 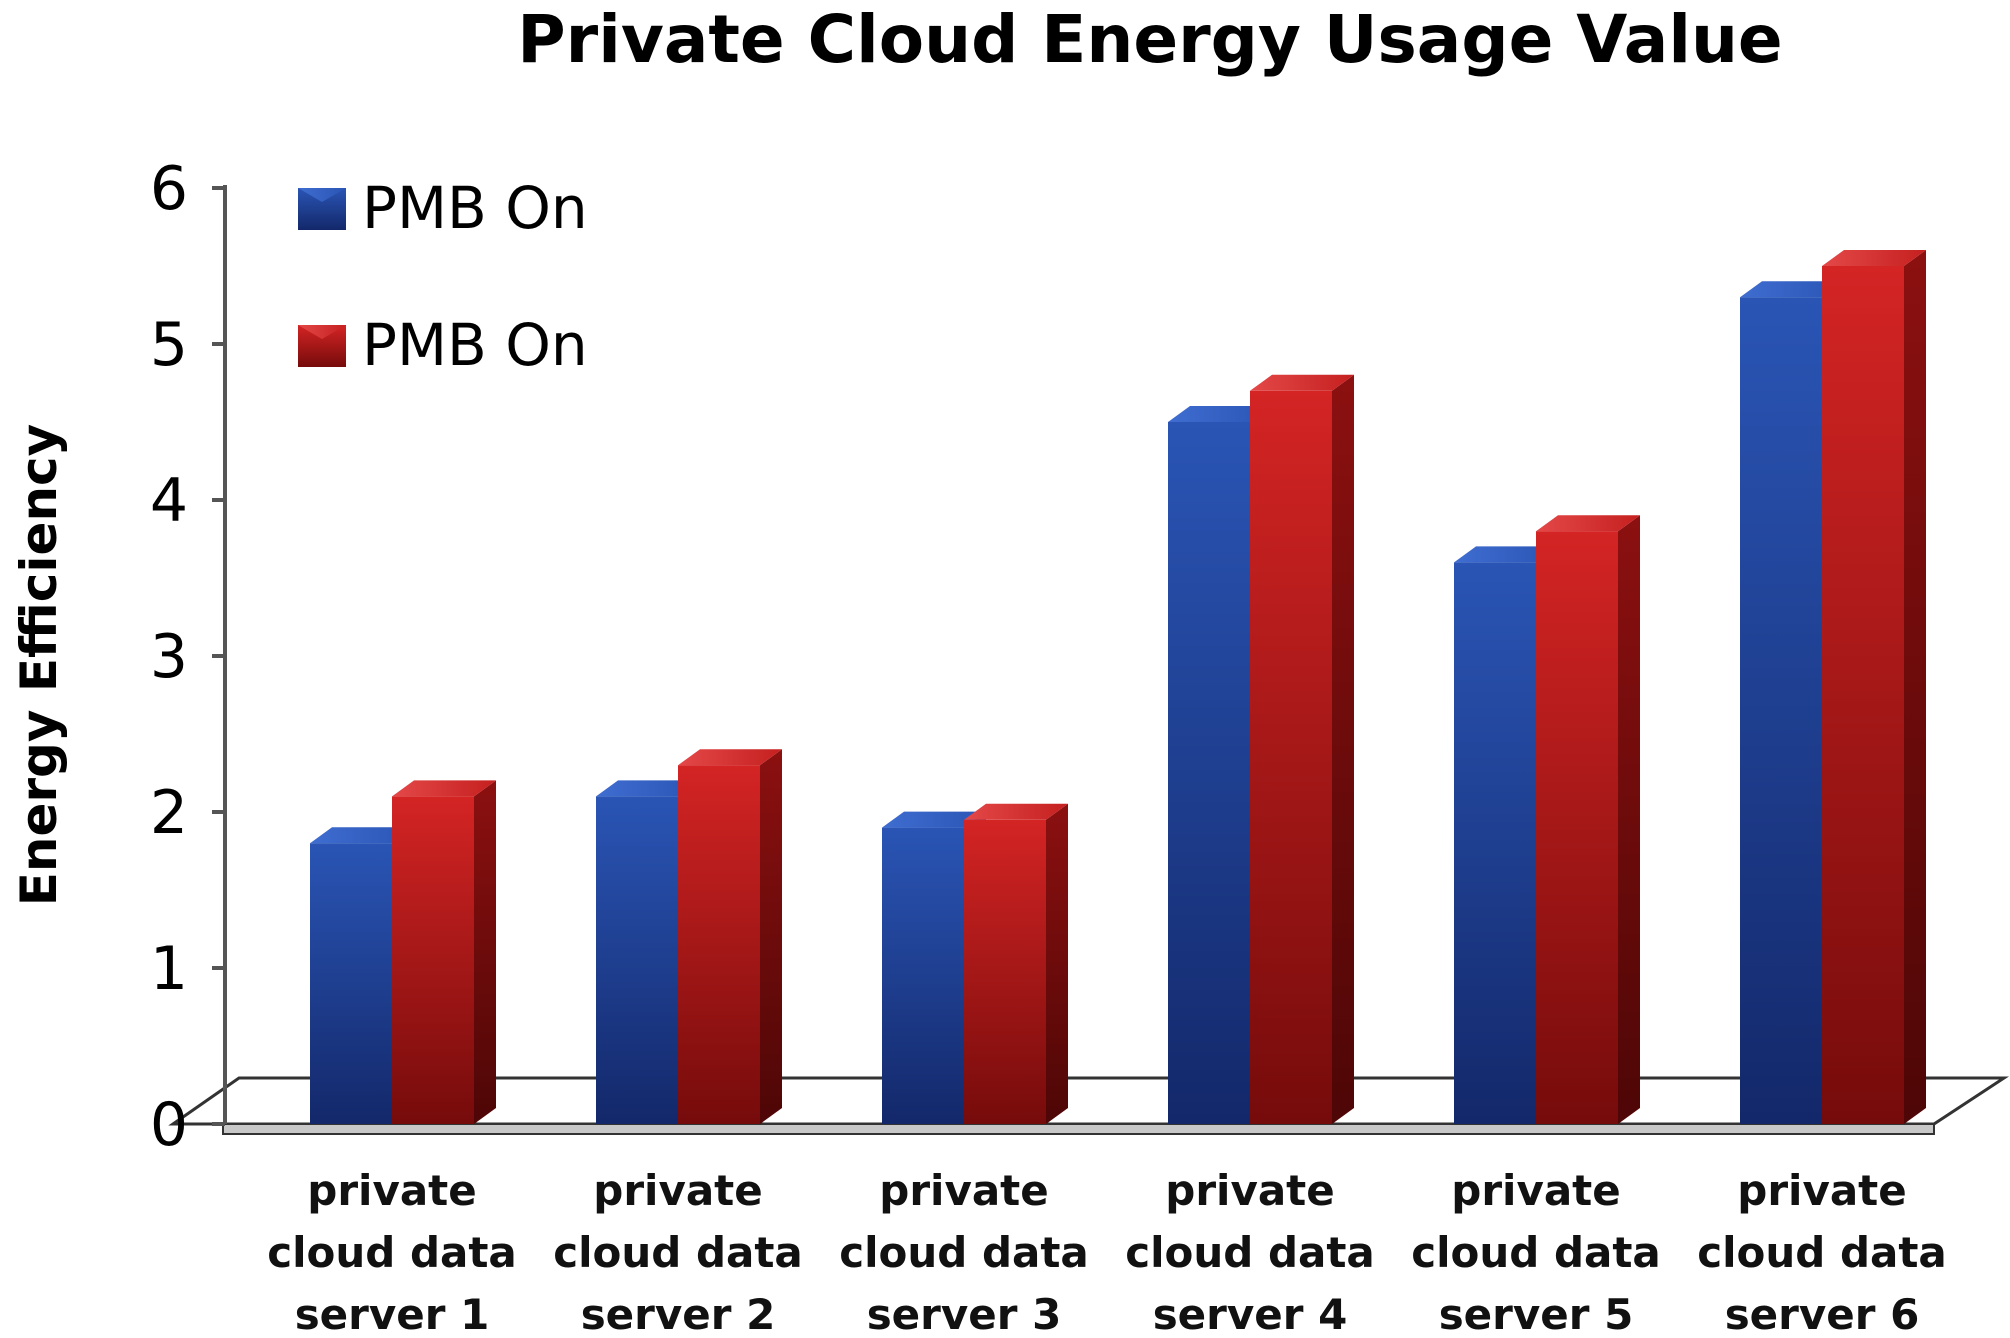 What do you see at coordinates (1822, 1314) in the screenshot?
I see `category-label: server 6` at bounding box center [1822, 1314].